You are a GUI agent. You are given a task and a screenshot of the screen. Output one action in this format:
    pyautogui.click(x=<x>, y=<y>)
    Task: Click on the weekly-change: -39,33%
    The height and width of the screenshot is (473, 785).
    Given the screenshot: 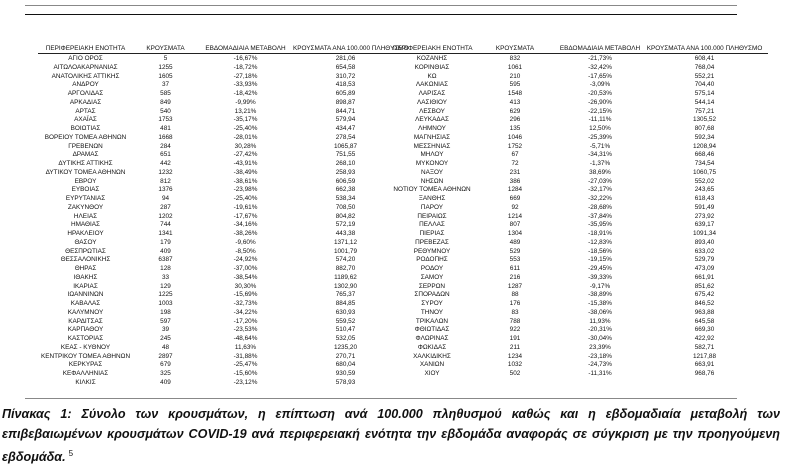 What is the action you would take?
    pyautogui.click(x=600, y=277)
    